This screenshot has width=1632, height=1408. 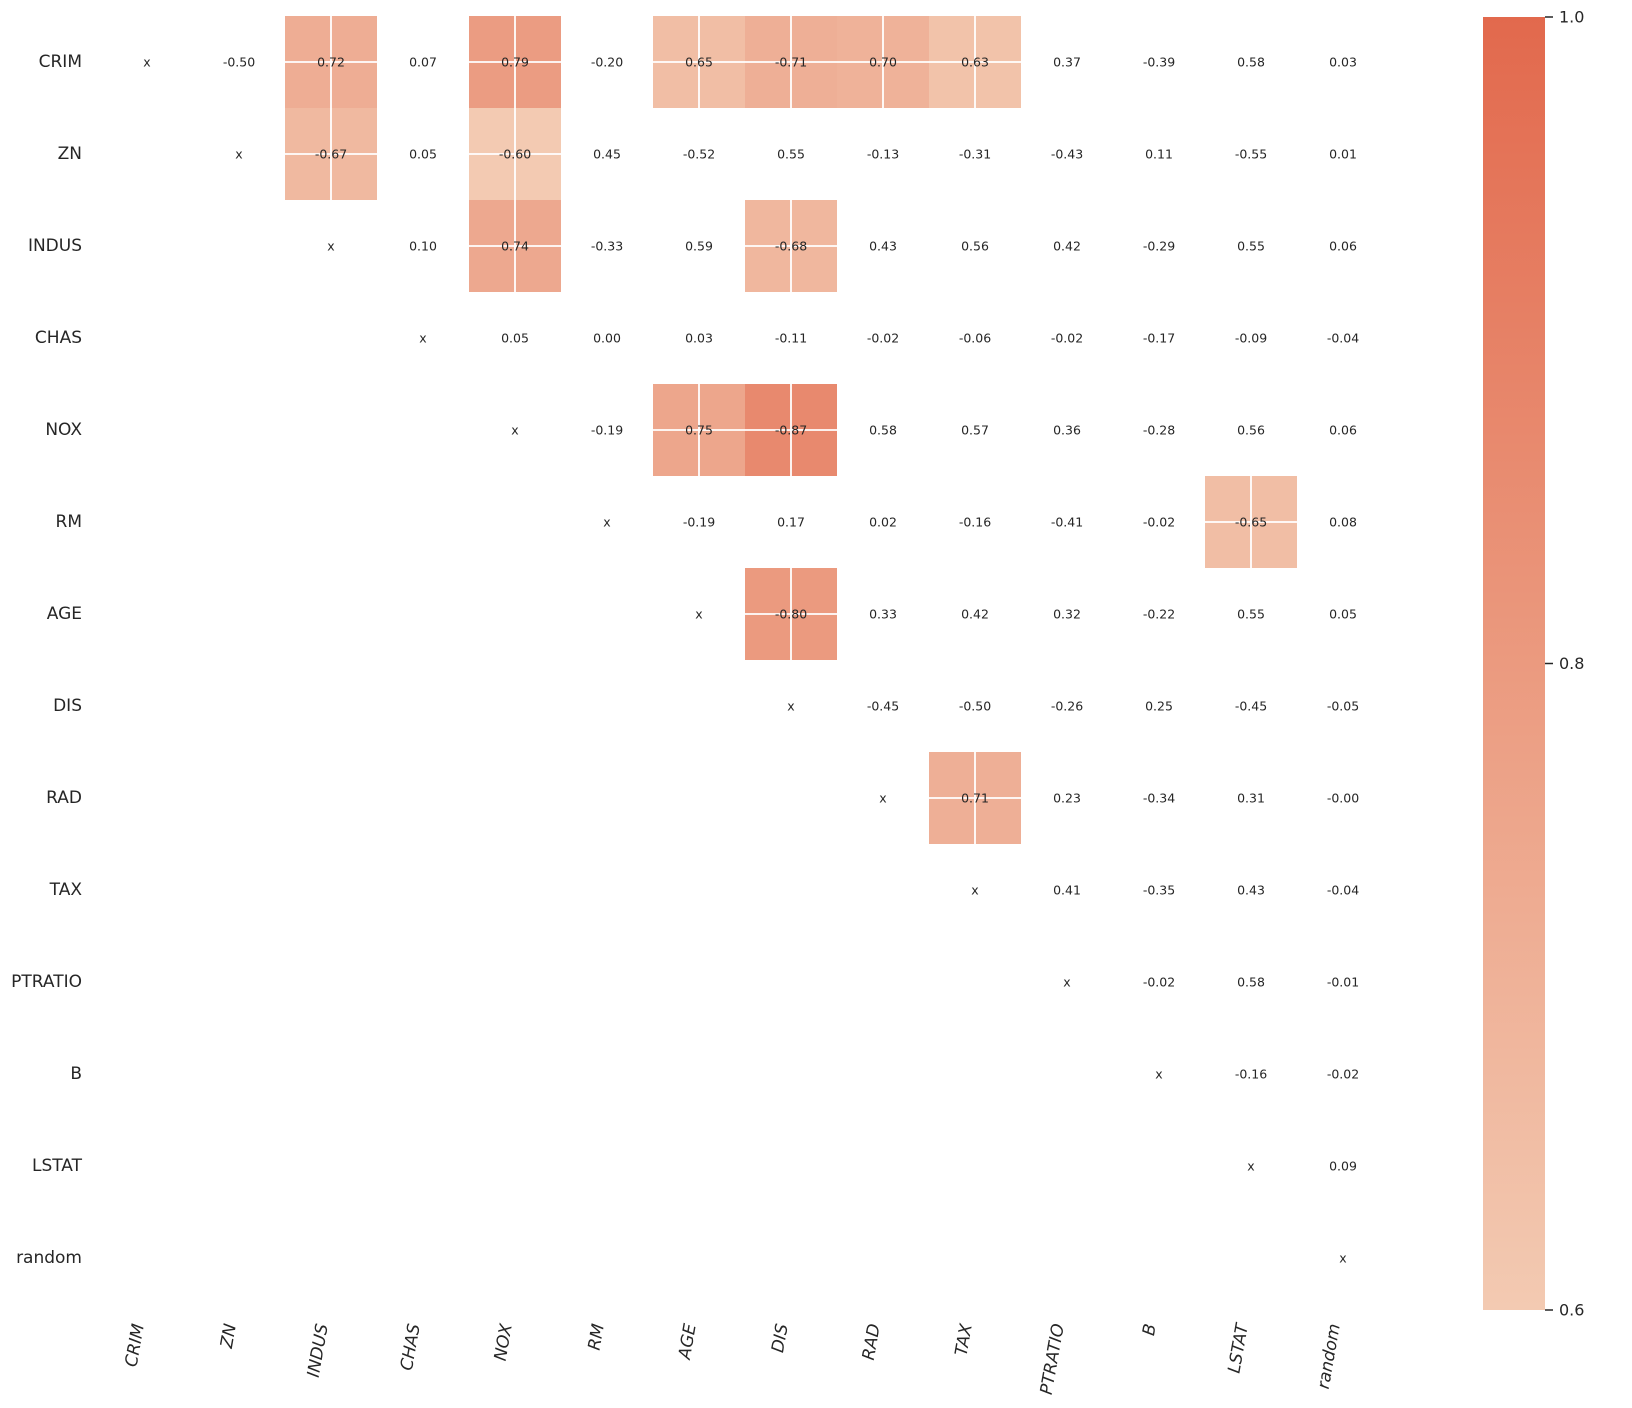 What do you see at coordinates (883, 338) in the screenshot?
I see `cell-label-CHAS-RAD: -0.02` at bounding box center [883, 338].